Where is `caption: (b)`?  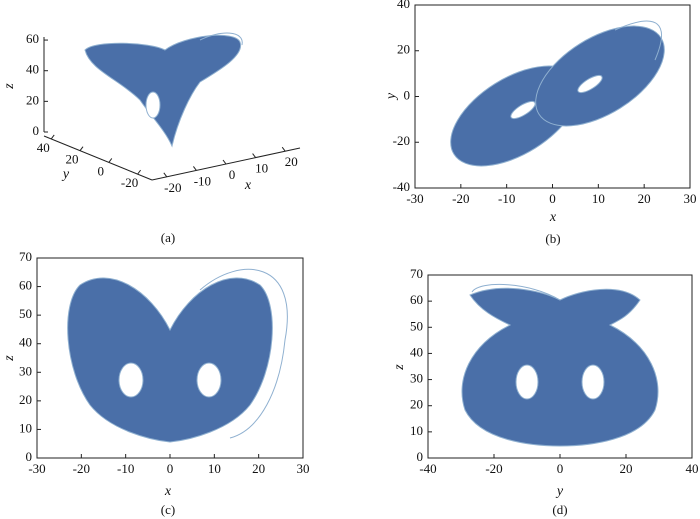
caption: (b) is located at coordinates (552, 238).